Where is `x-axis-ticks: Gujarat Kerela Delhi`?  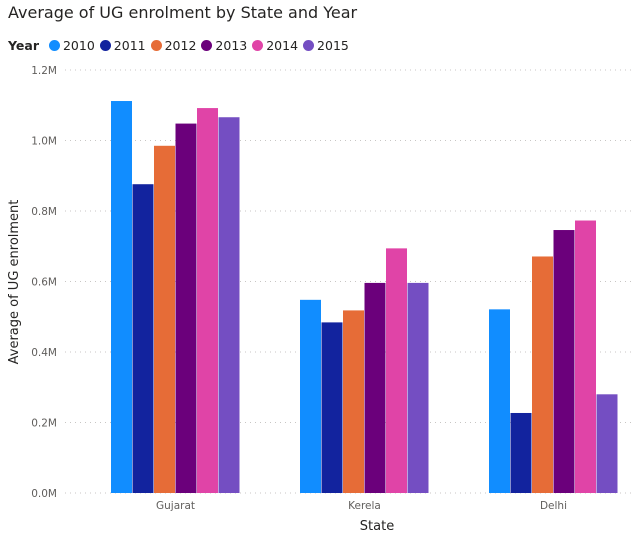 x-axis-ticks: Gujarat Kerela Delhi is located at coordinates (361, 506).